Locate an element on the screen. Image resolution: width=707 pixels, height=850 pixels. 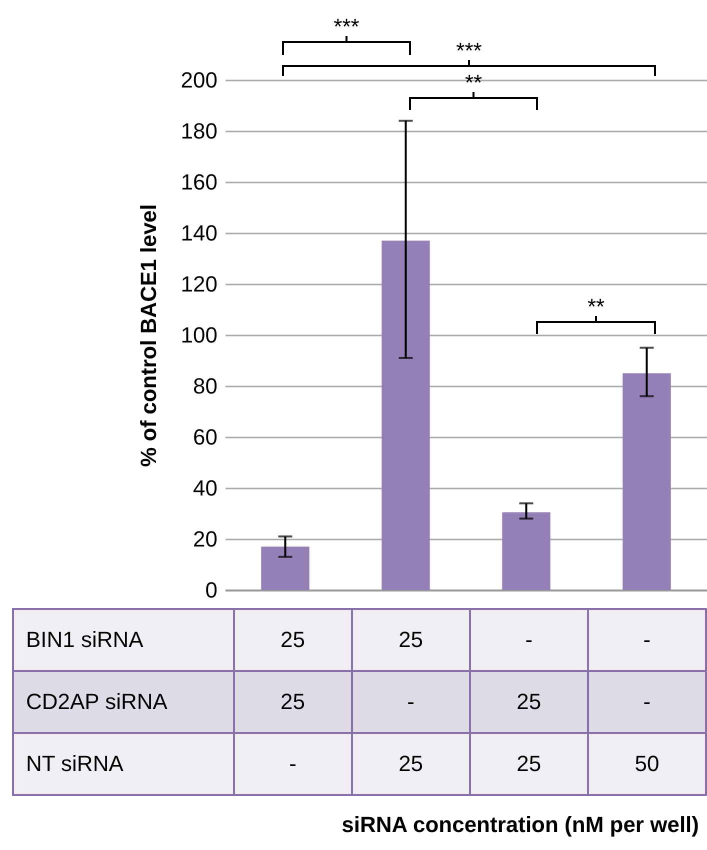
y-tick-label: 20 is located at coordinates (205, 539).